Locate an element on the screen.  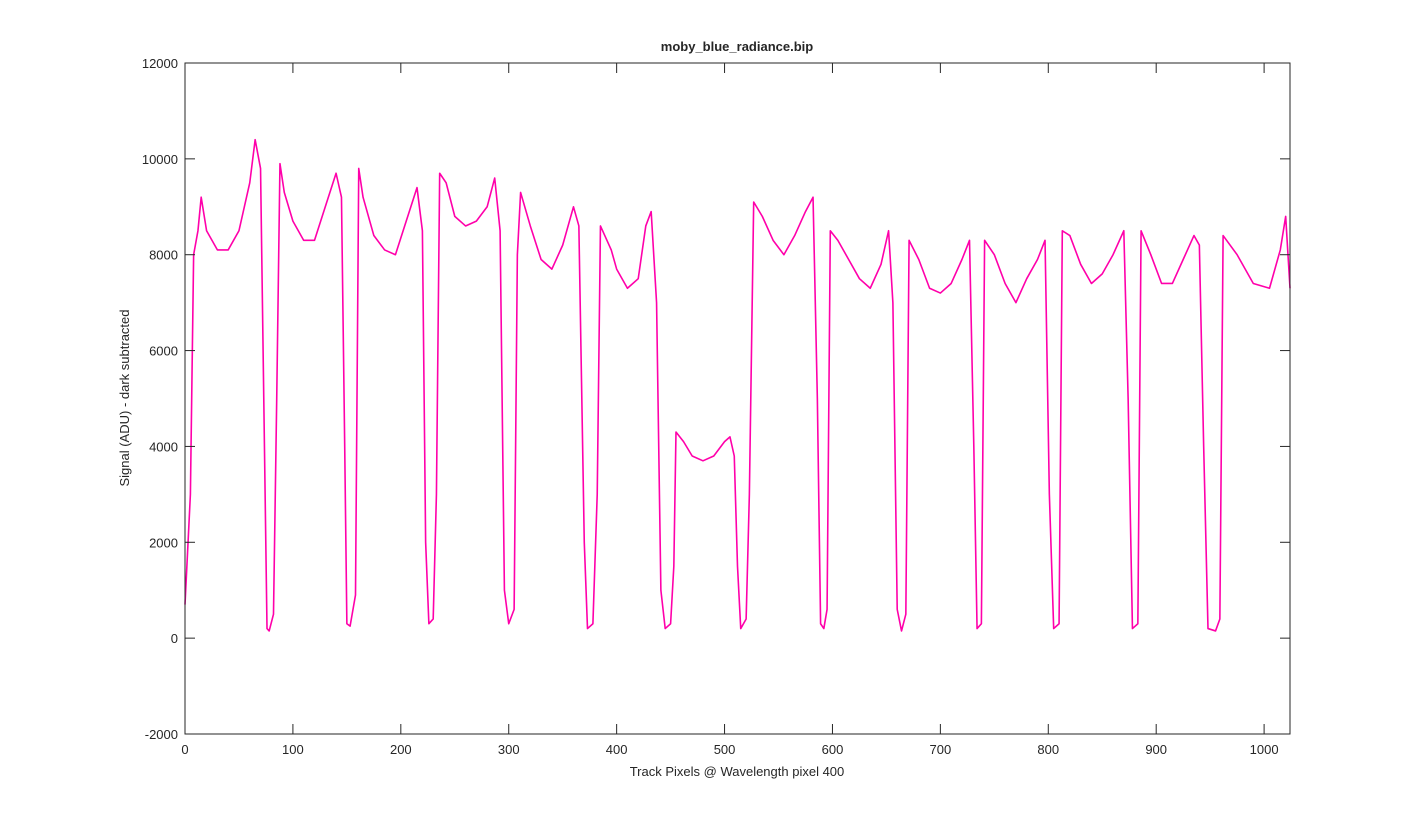
y-axis-label: Signal (ADU) - dark subtracted is located at coordinates (124, 397).